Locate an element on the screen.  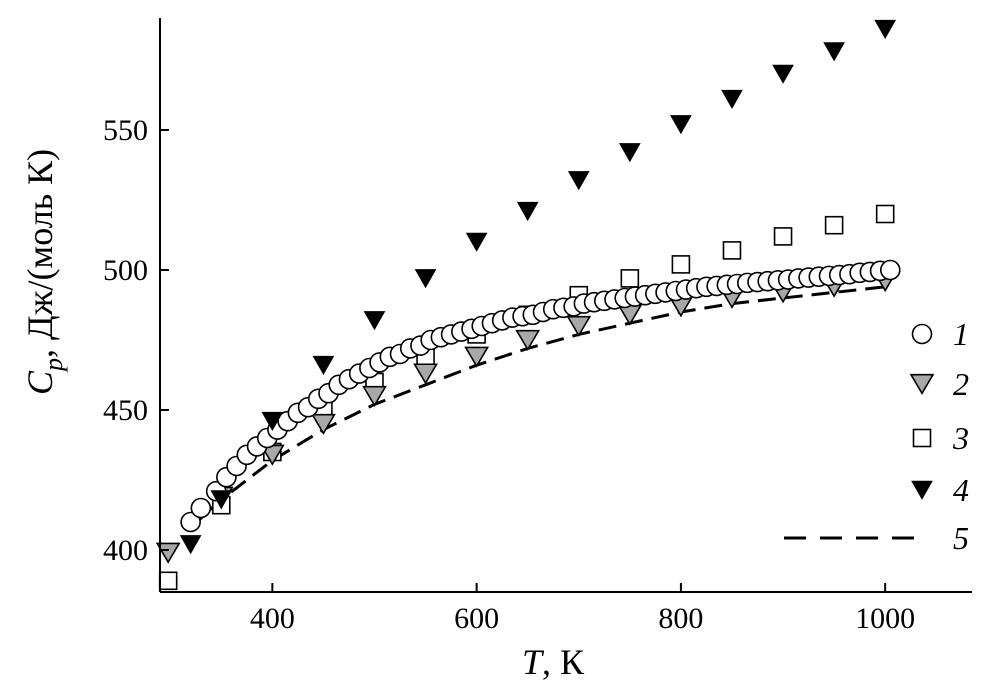
x-axis-title: T, К is located at coordinates (553, 662).